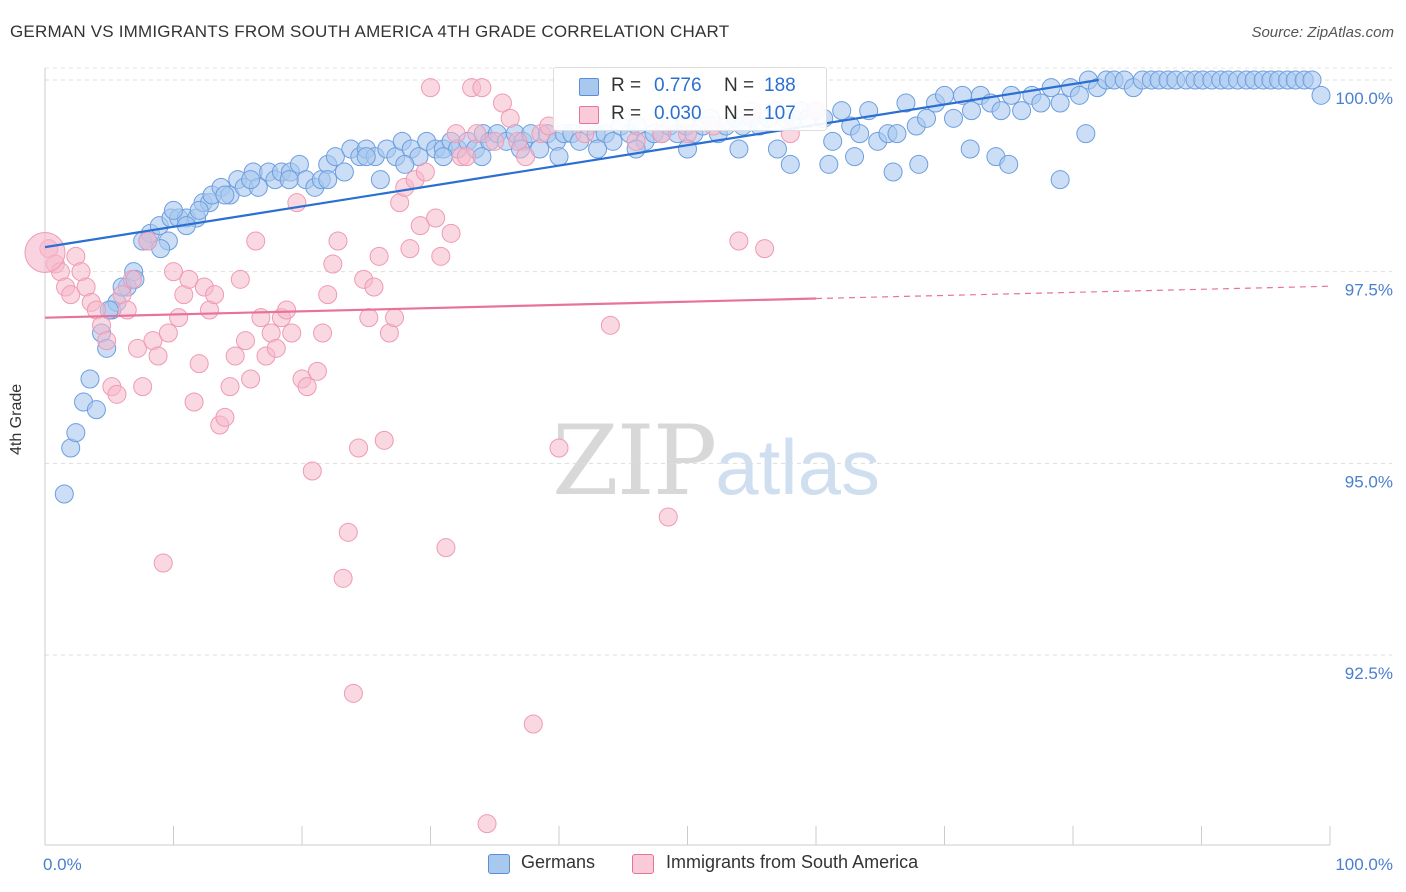  What do you see at coordinates (1364, 98) in the screenshot?
I see `y-tick-label: 100.0%` at bounding box center [1364, 98].